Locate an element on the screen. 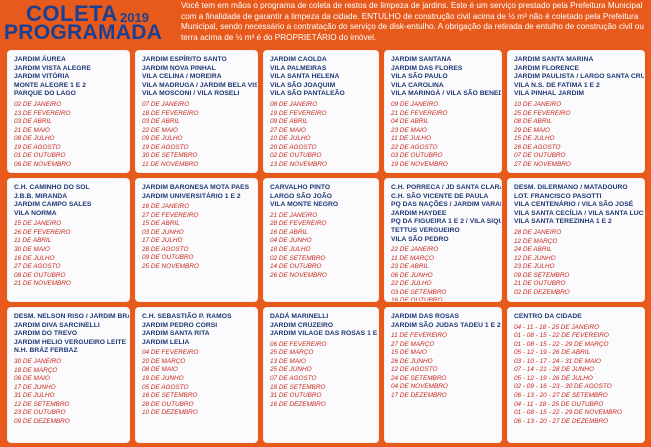 This screenshot has width=651, height=447. collection-date: 12 DE MARÇO is located at coordinates (536, 241).